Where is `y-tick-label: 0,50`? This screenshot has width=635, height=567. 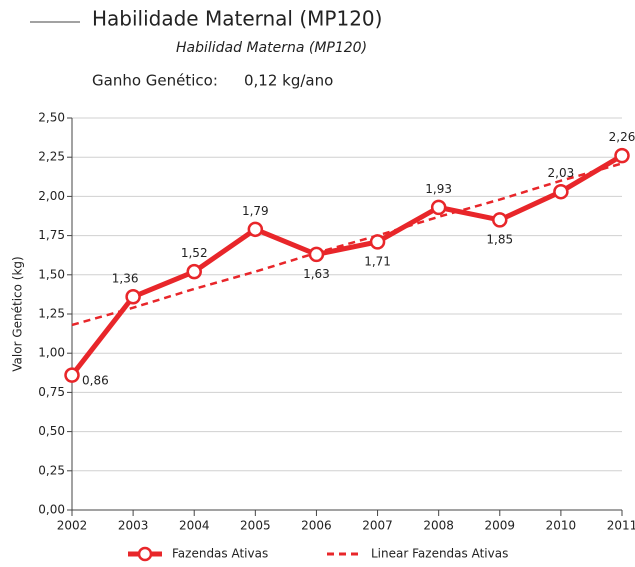 y-tick-label: 0,50 is located at coordinates (51, 431).